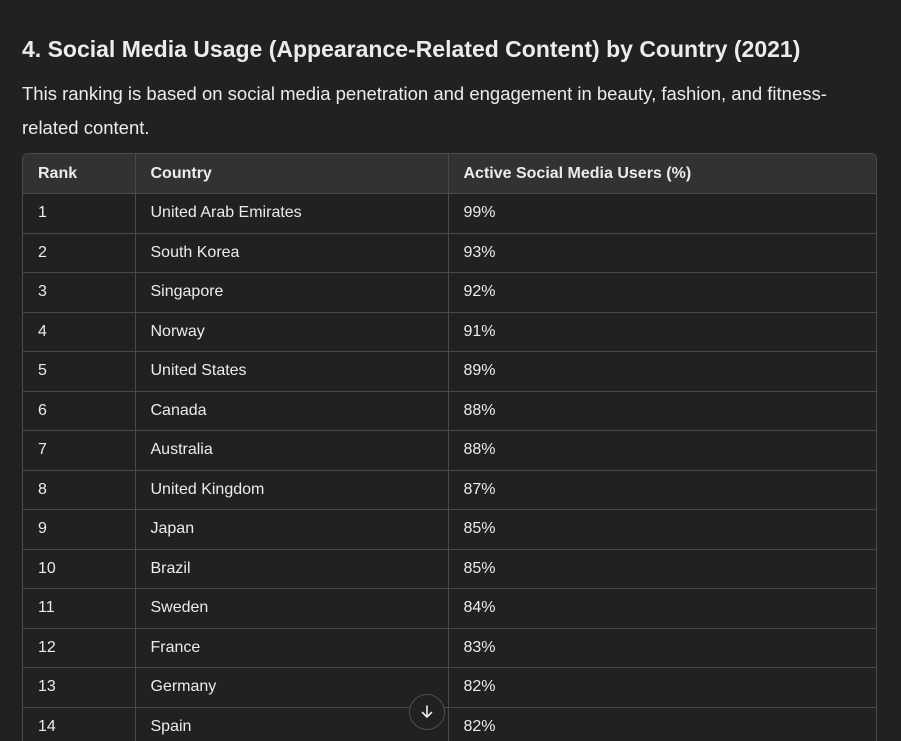  I want to click on rank-cell: 8, so click(79, 490).